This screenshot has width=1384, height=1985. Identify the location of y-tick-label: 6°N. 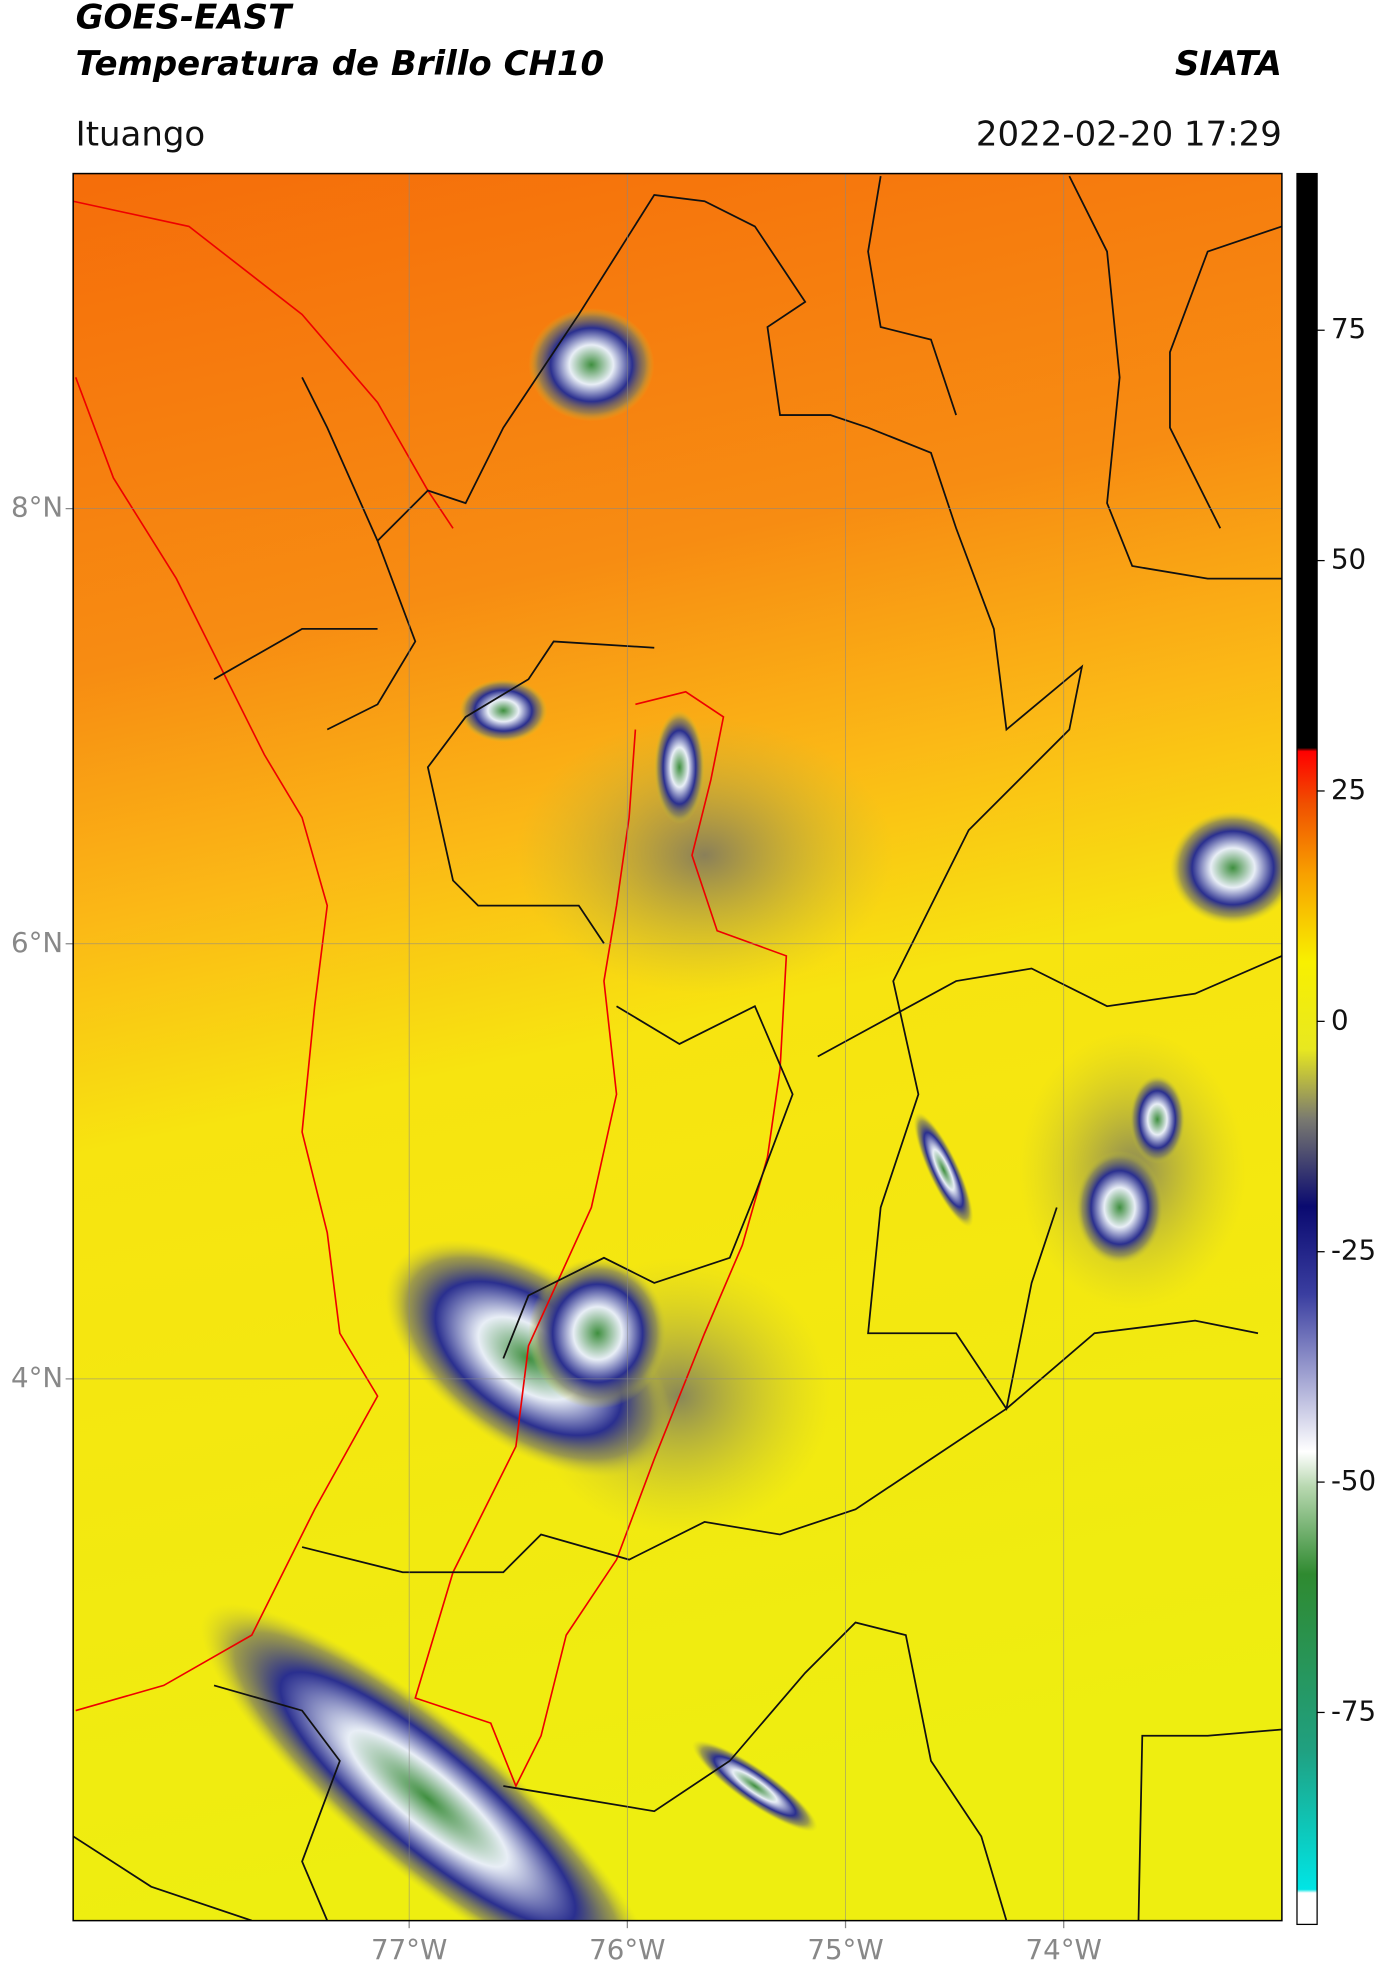
(37, 942).